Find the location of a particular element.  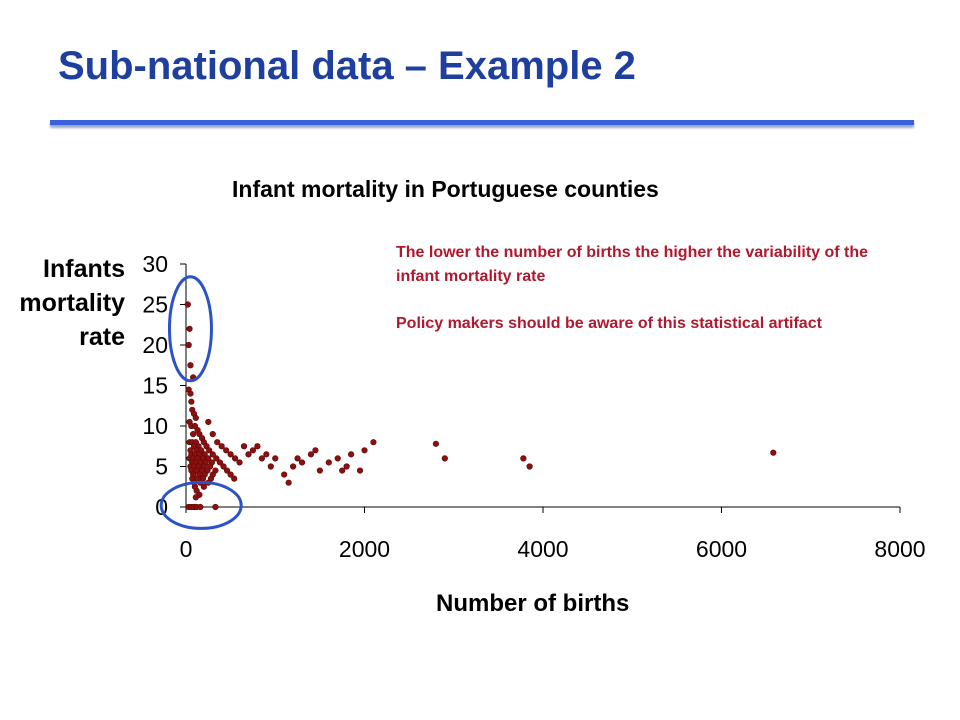

highlight-ellipse-low is located at coordinates (201, 505).